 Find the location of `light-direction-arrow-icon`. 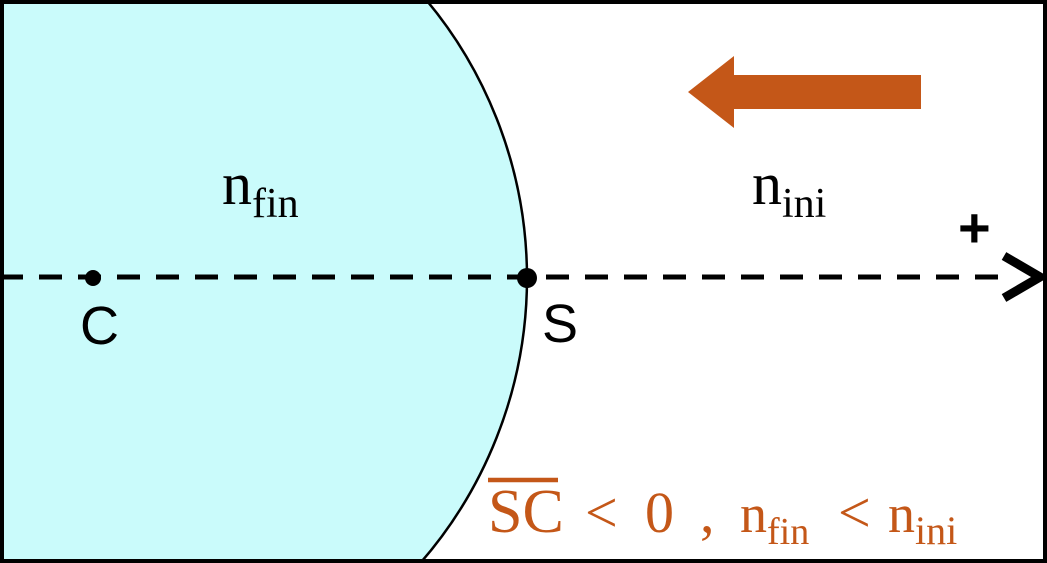

light-direction-arrow-icon is located at coordinates (804, 92).